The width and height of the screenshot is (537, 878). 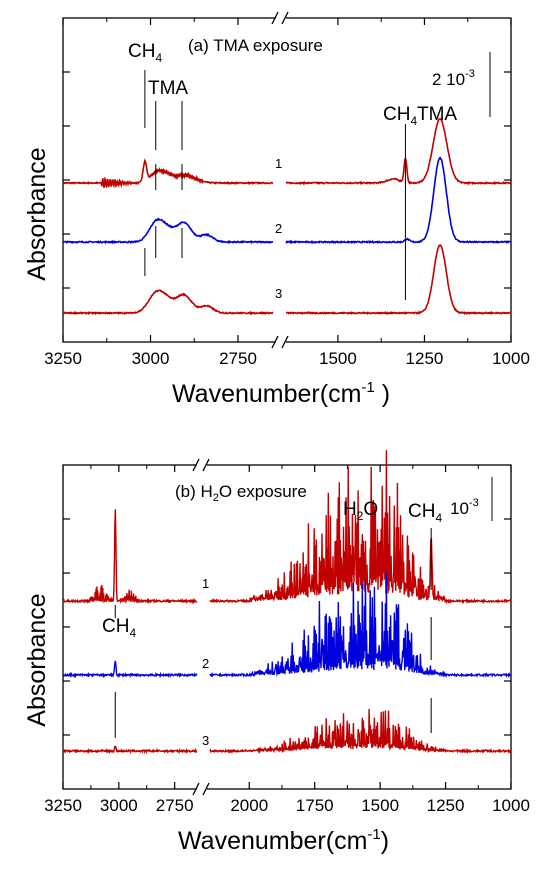 I want to click on panel-a-series-label-2: 2, so click(x=278, y=228).